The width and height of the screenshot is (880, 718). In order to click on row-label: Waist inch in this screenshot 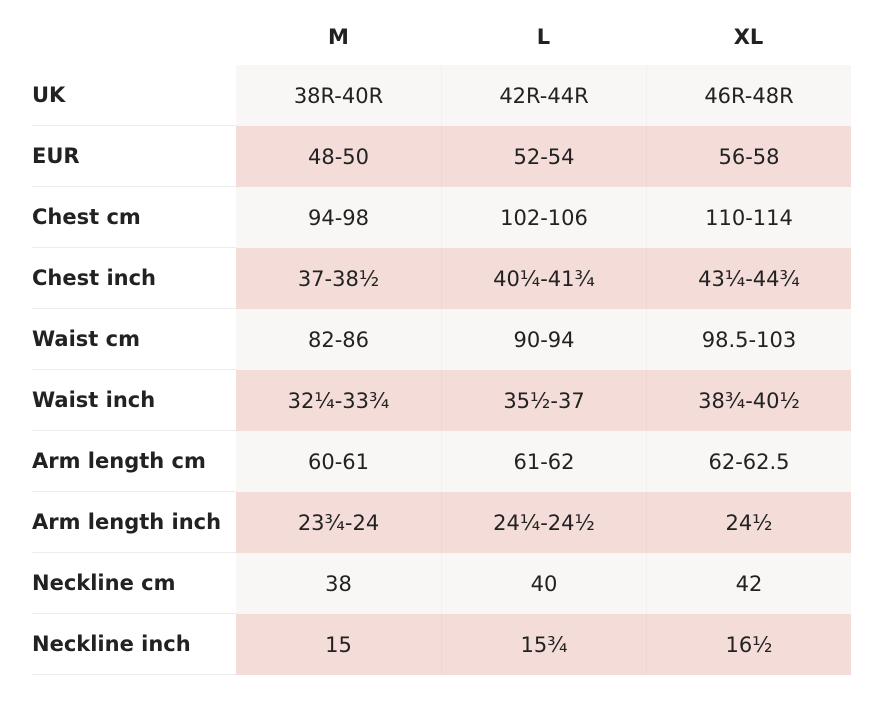, I will do `click(134, 400)`.